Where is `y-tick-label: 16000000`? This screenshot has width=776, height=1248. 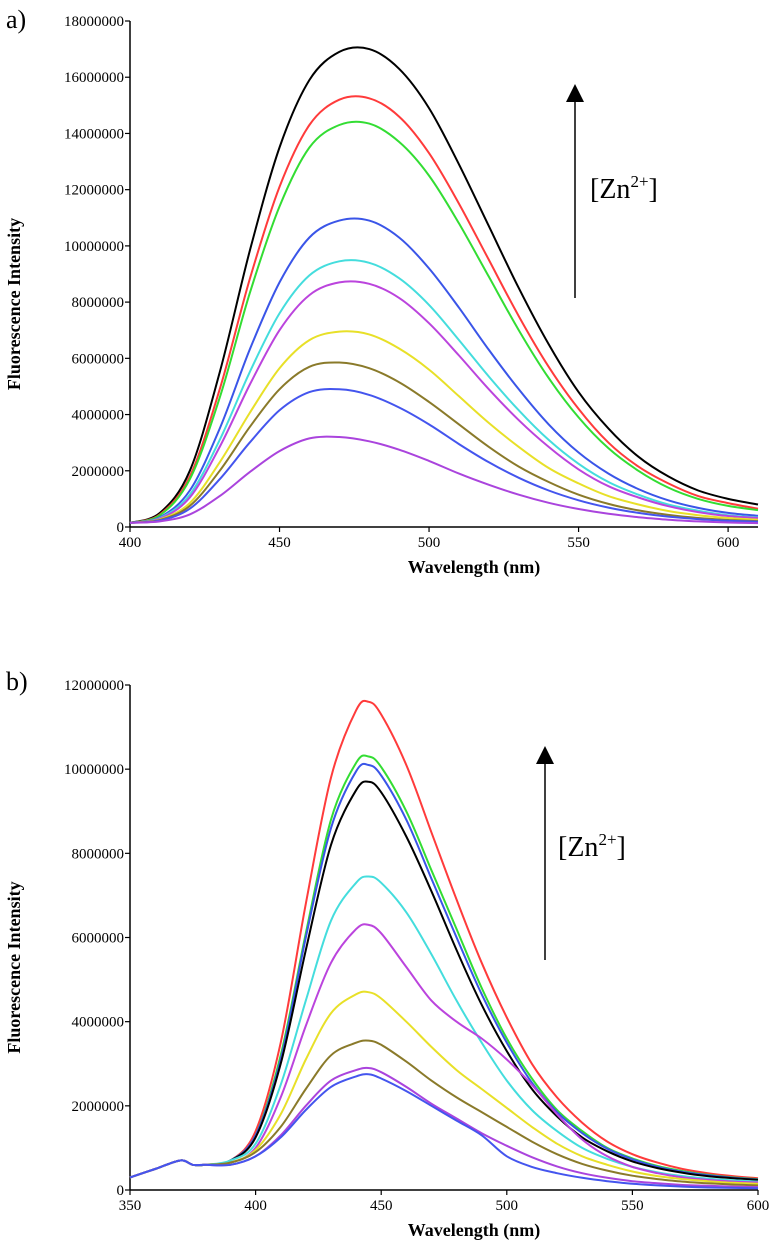 y-tick-label: 16000000 is located at coordinates (94, 78).